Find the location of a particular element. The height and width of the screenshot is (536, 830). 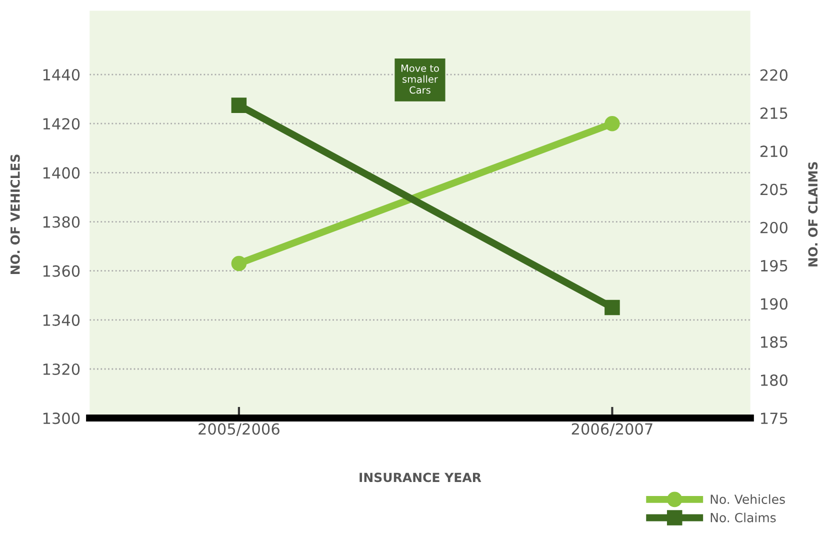

y2-tick-label: 210 is located at coordinates (774, 152).